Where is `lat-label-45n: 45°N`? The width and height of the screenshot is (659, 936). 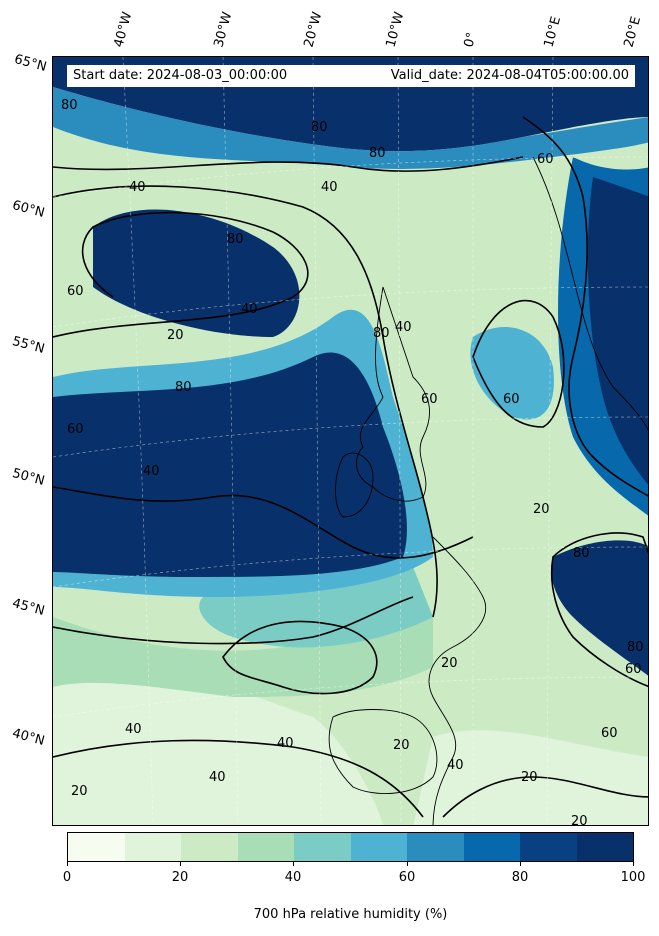
lat-label-45n: 45°N is located at coordinates (28, 607).